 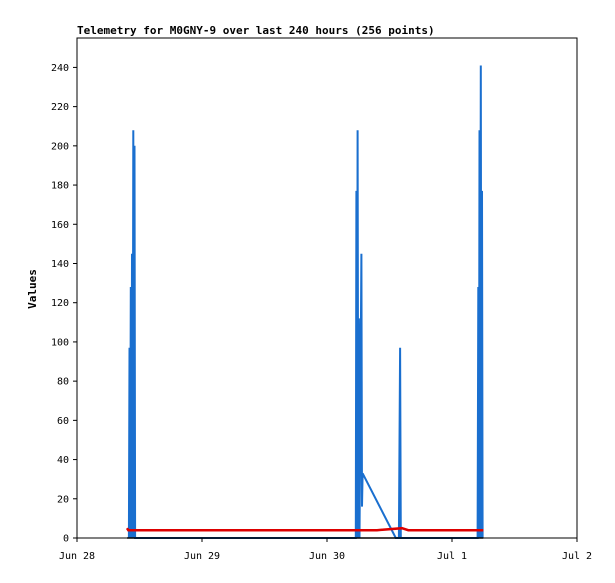 What do you see at coordinates (63, 499) in the screenshot?
I see `y-tick-label: 20` at bounding box center [63, 499].